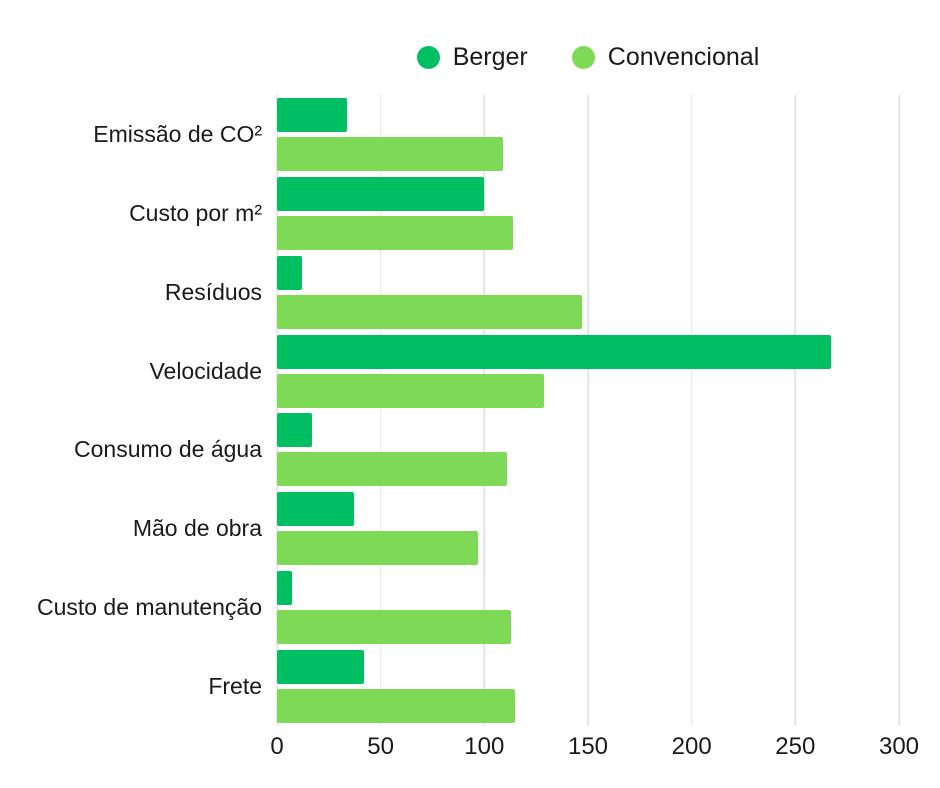  I want to click on category-label: Emissão de CO², so click(177, 133).